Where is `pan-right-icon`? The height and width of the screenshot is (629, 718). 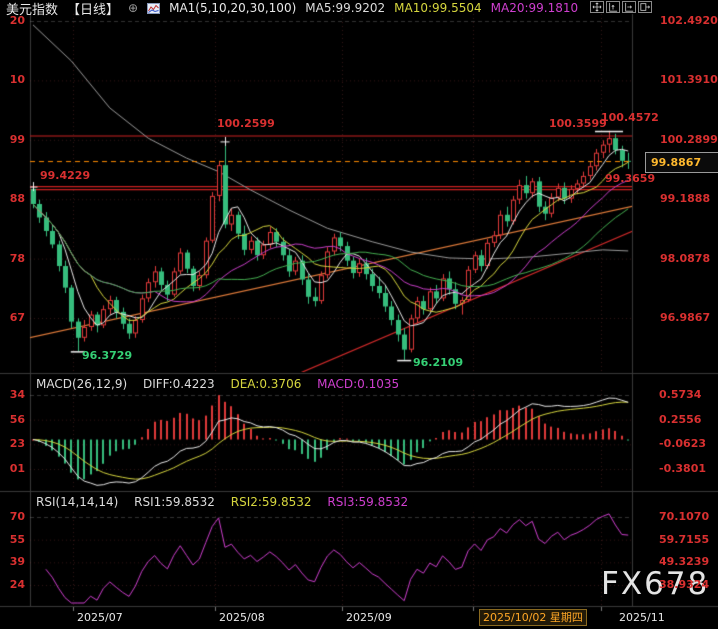 pan-right-icon is located at coordinates (645, 7).